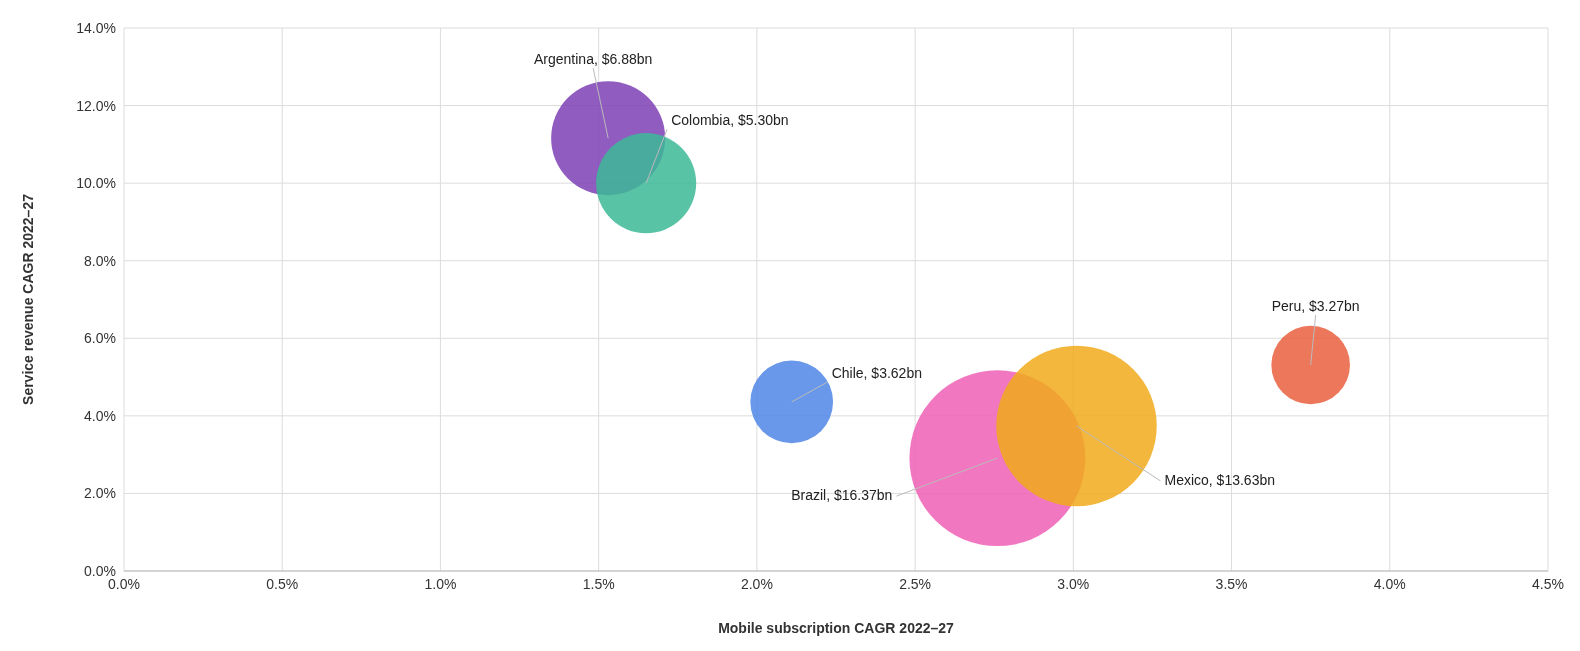  I want to click on data-label: Peru, $3.27bn, so click(1315, 305).